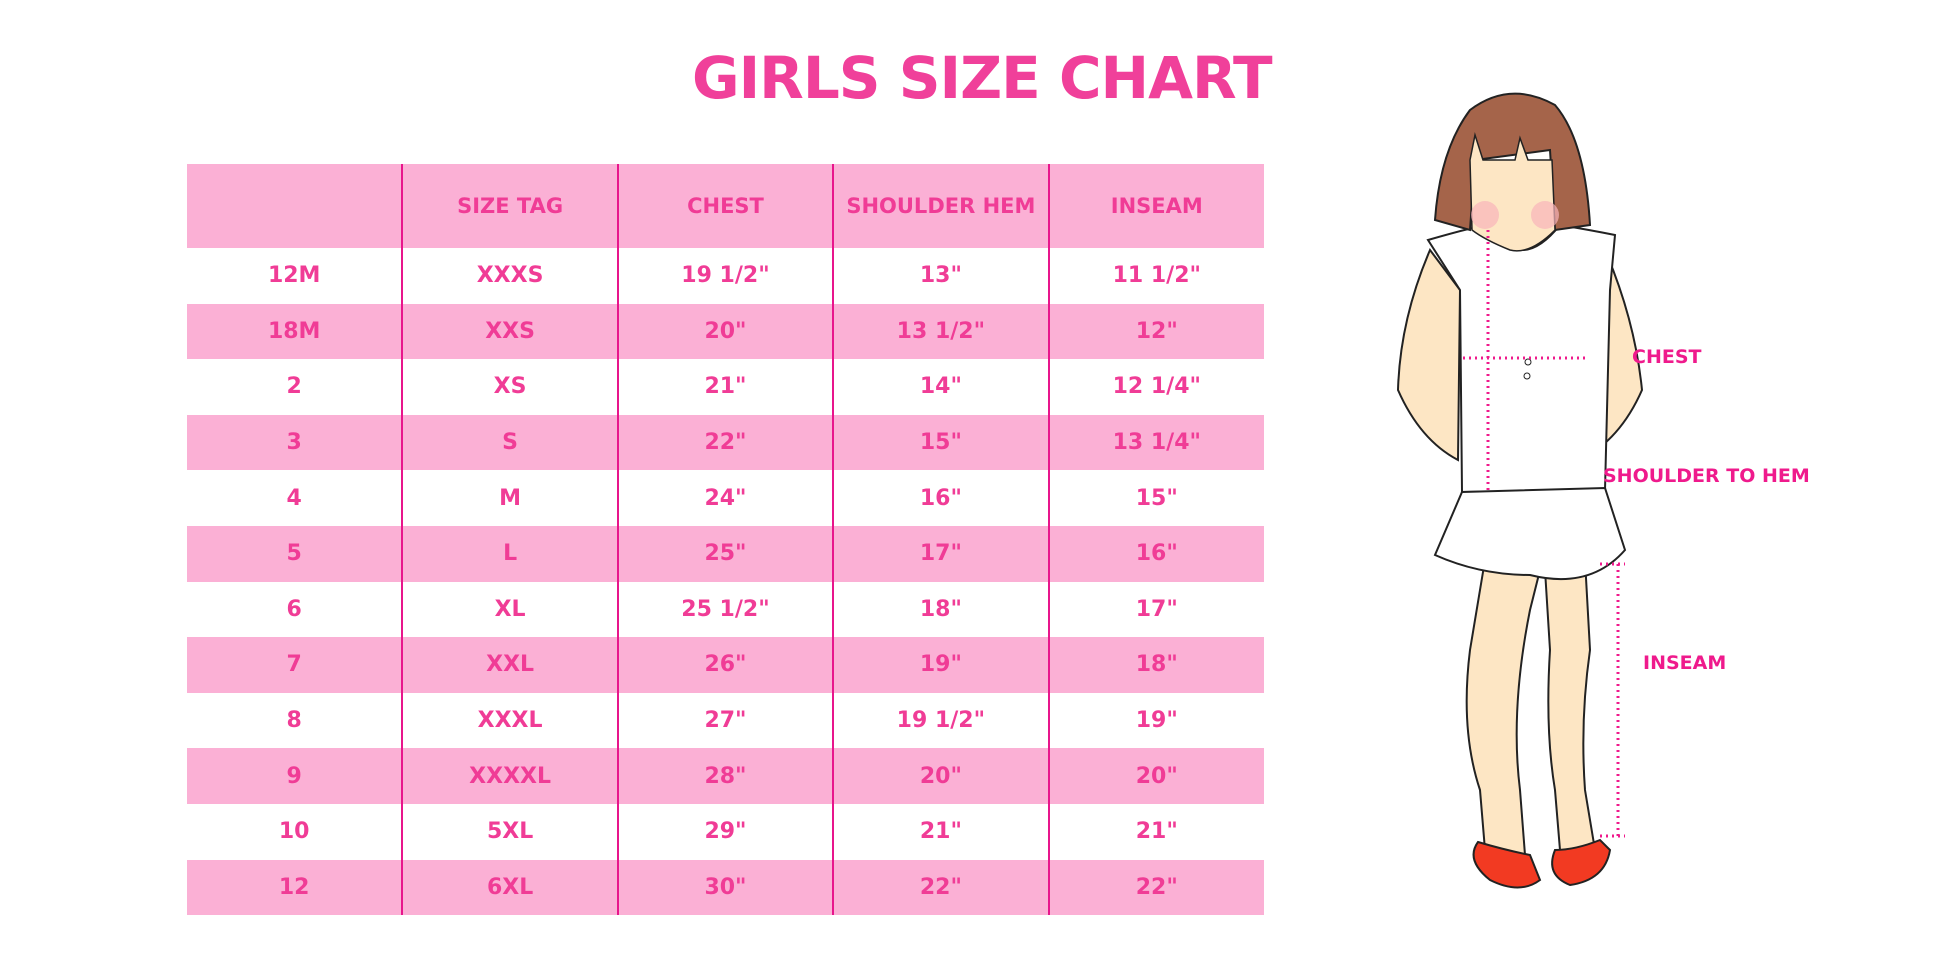 The image size is (1946, 973). I want to click on right-shoe, so click(1581, 862).